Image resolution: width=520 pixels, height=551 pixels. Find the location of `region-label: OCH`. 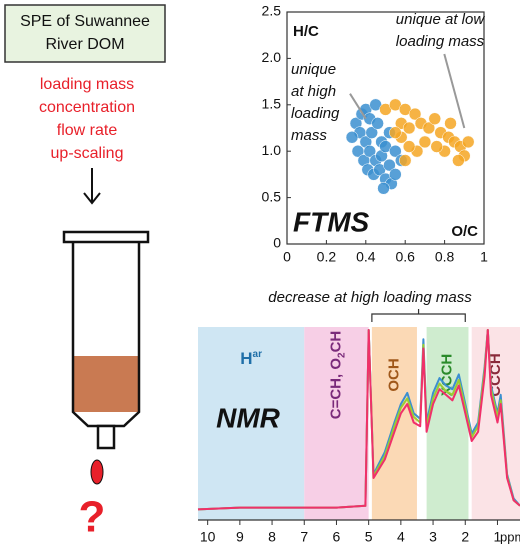

region-label: OCH is located at coordinates (393, 374).